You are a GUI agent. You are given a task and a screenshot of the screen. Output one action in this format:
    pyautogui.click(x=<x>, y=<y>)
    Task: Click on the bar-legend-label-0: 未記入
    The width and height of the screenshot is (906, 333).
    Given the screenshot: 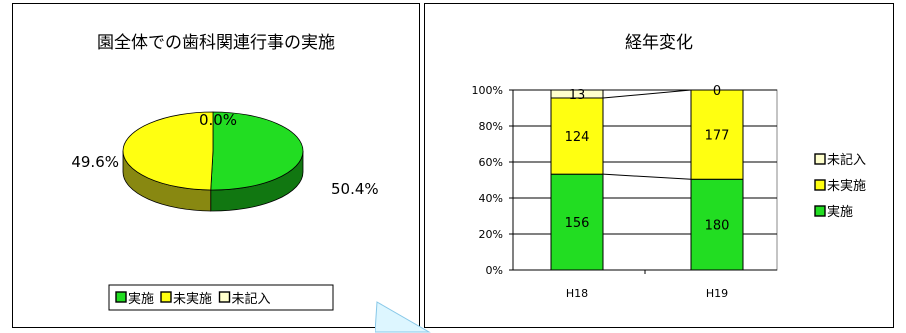 What is the action you would take?
    pyautogui.click(x=846, y=160)
    